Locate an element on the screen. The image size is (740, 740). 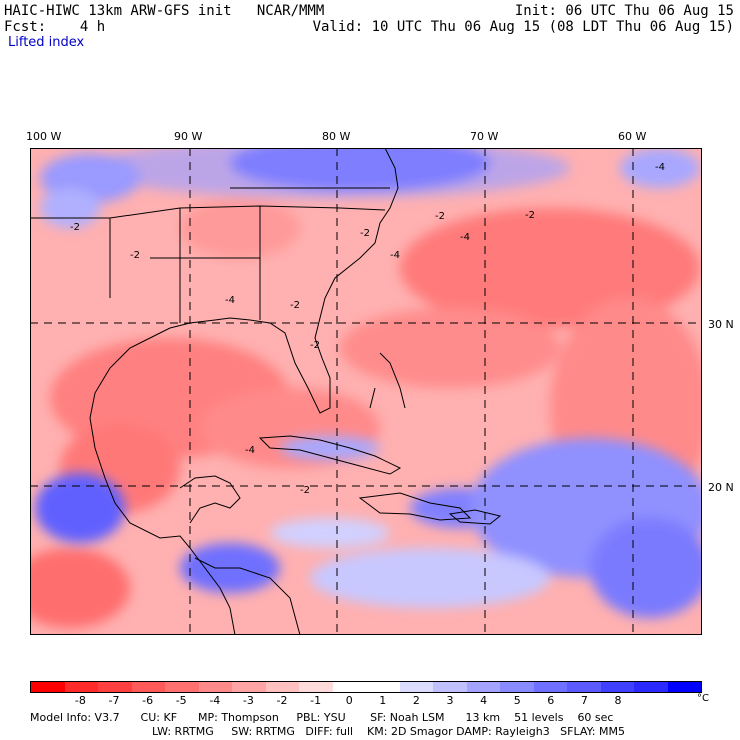
colorbar-tick-label: -8 is located at coordinates (80, 700).